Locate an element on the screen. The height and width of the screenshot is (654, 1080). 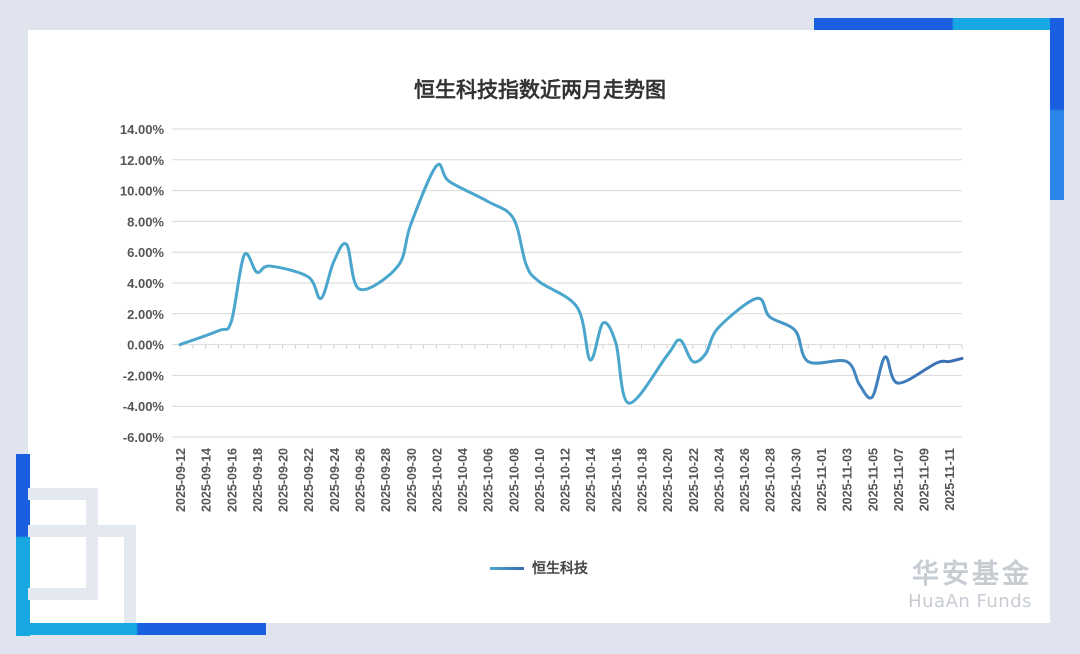
x-tick-label: 2025-09-16 is located at coordinates (232, 480).